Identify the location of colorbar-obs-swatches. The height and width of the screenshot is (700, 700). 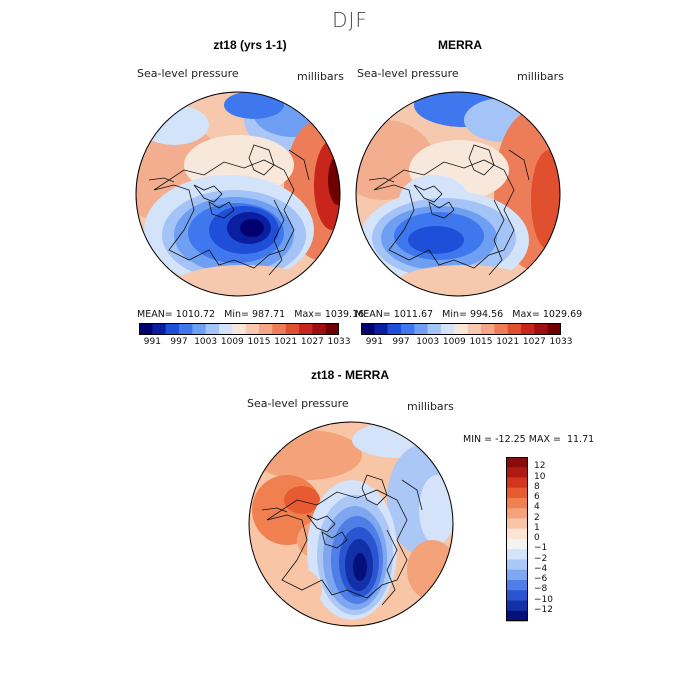
(461, 329).